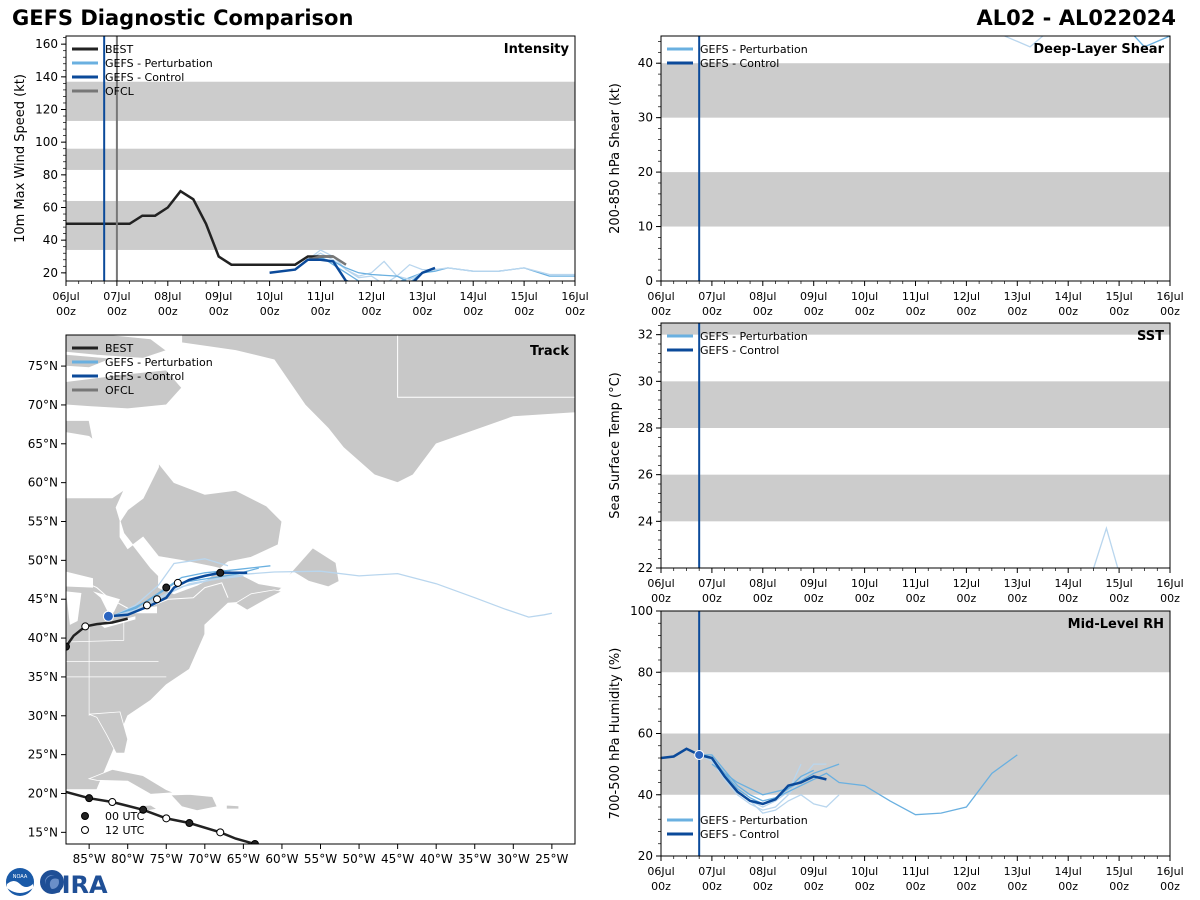  Describe the element at coordinates (144, 77) in the screenshot. I see `intensity-legend-label: GEFS - Control` at that location.